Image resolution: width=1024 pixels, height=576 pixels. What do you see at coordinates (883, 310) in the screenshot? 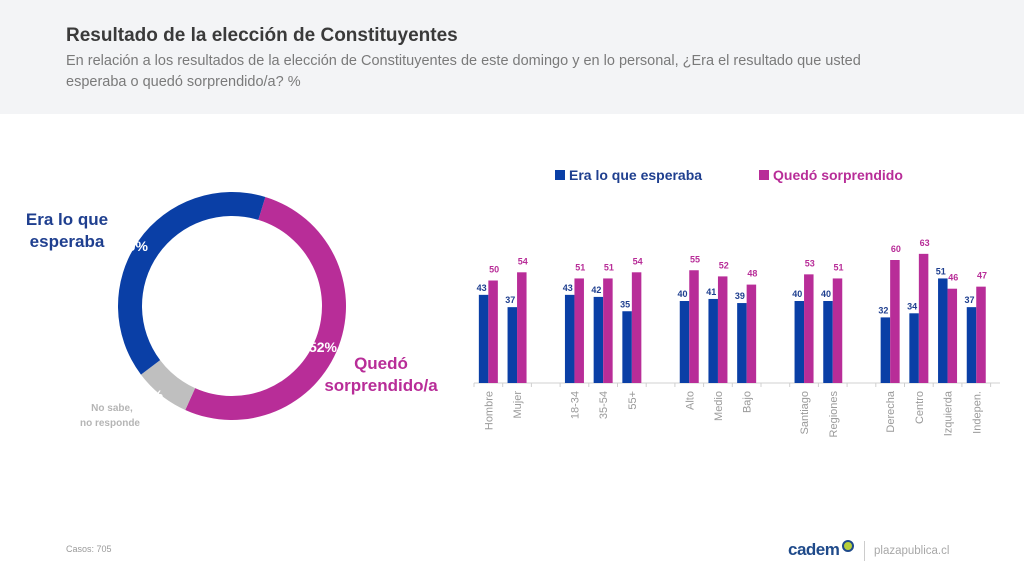
I see `data-label-expected: 32` at bounding box center [883, 310].